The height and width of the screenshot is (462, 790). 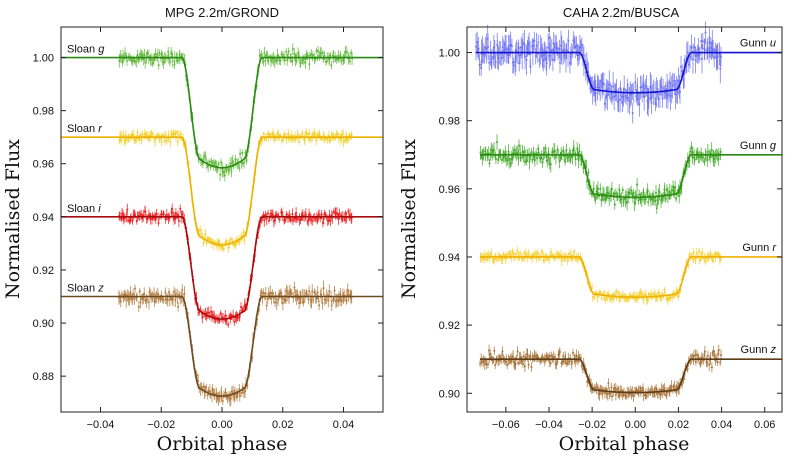 I want to click on left-x-tick-label: −0.04, so click(x=101, y=425).